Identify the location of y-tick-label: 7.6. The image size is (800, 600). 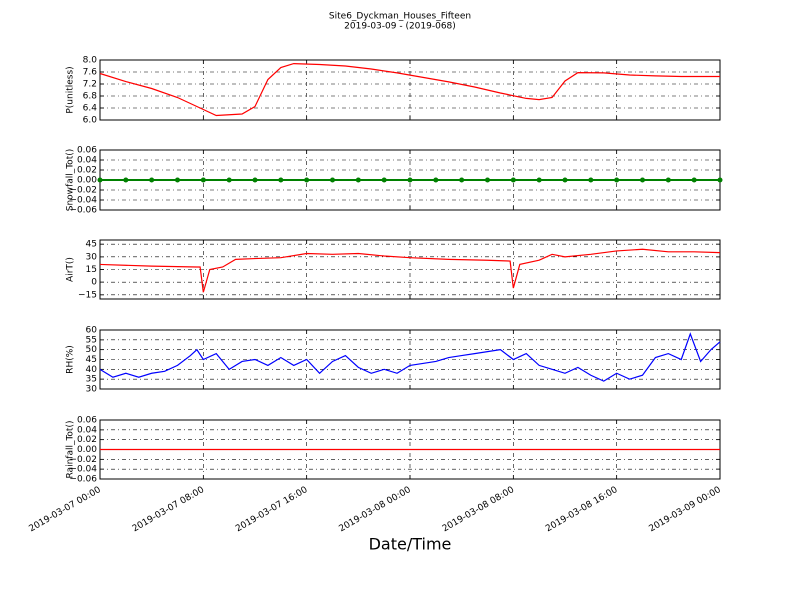
(90, 73).